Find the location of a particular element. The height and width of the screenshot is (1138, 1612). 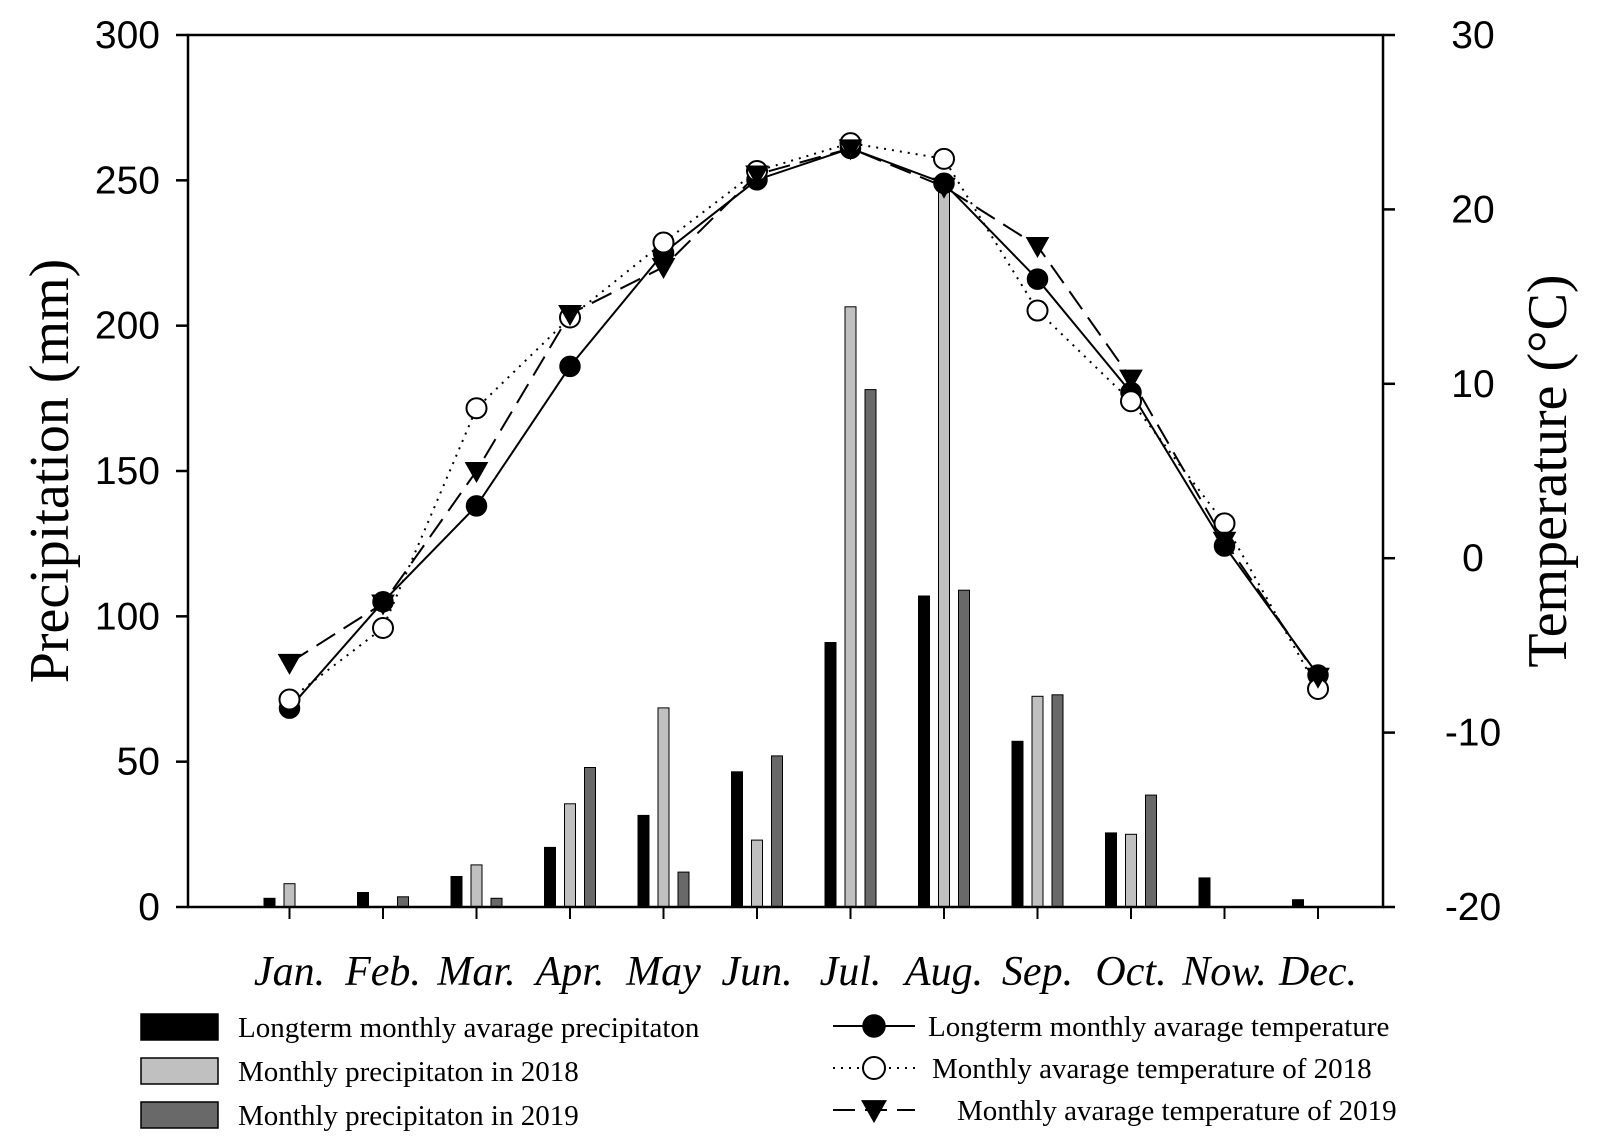

x-tick-label: Now. is located at coordinates (1223, 972).